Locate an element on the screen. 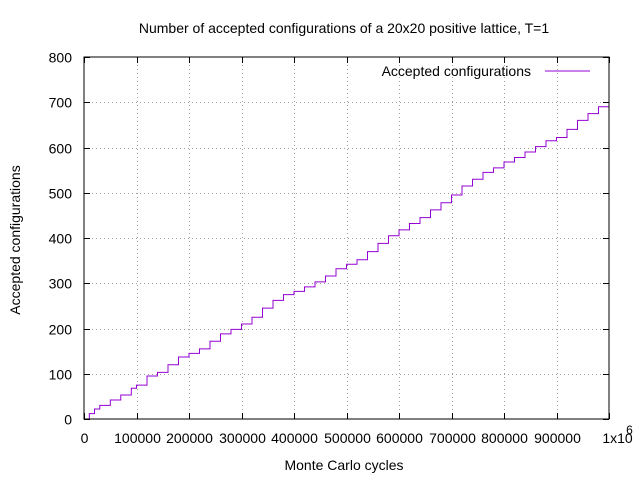  x-tick-label: 700000 is located at coordinates (452, 438).